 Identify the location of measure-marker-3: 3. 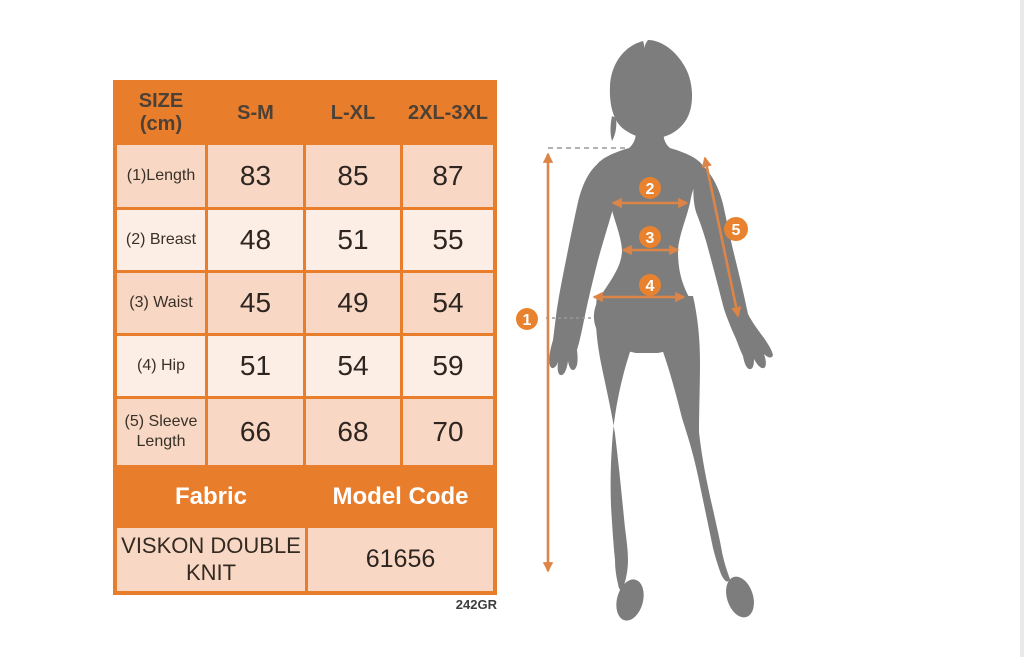
(650, 237).